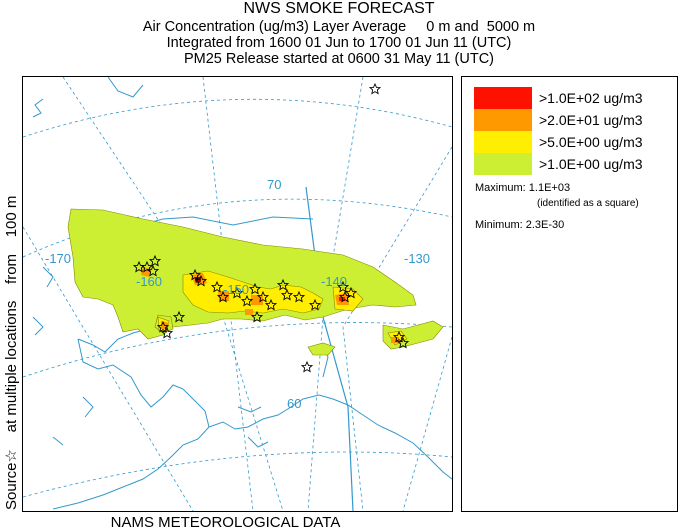  I want to click on legend-label: >2.0E+01 ug/m3, so click(591, 120).